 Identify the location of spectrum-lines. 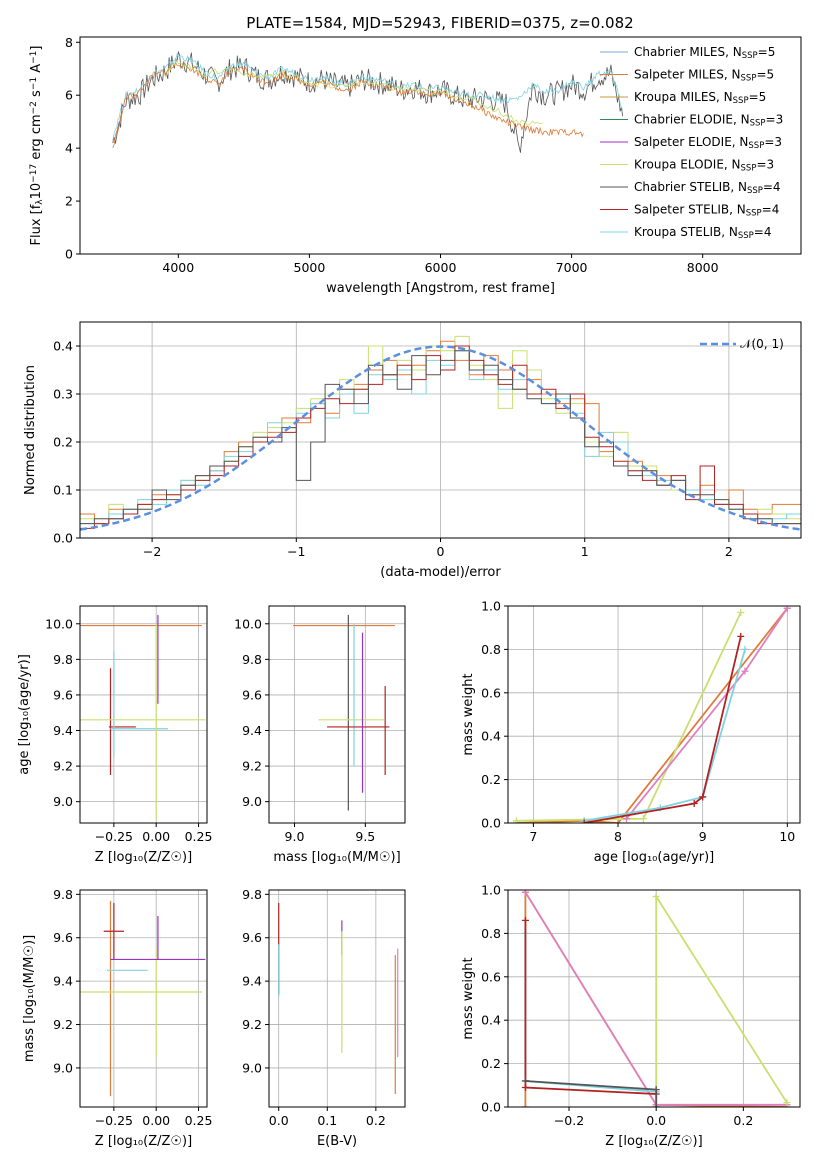
(368, 101).